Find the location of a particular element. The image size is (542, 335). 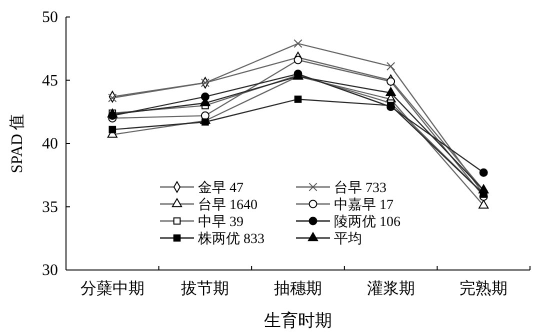

legend-label: 平均 is located at coordinates (348, 238).